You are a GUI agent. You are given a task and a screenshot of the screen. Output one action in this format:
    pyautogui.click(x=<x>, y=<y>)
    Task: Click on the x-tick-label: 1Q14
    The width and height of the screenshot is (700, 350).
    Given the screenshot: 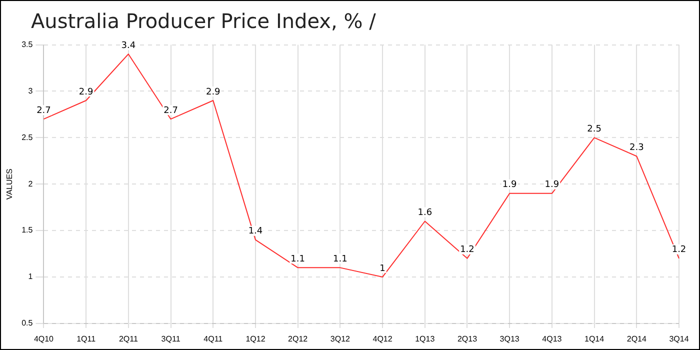 What is the action you would take?
    pyautogui.click(x=594, y=339)
    